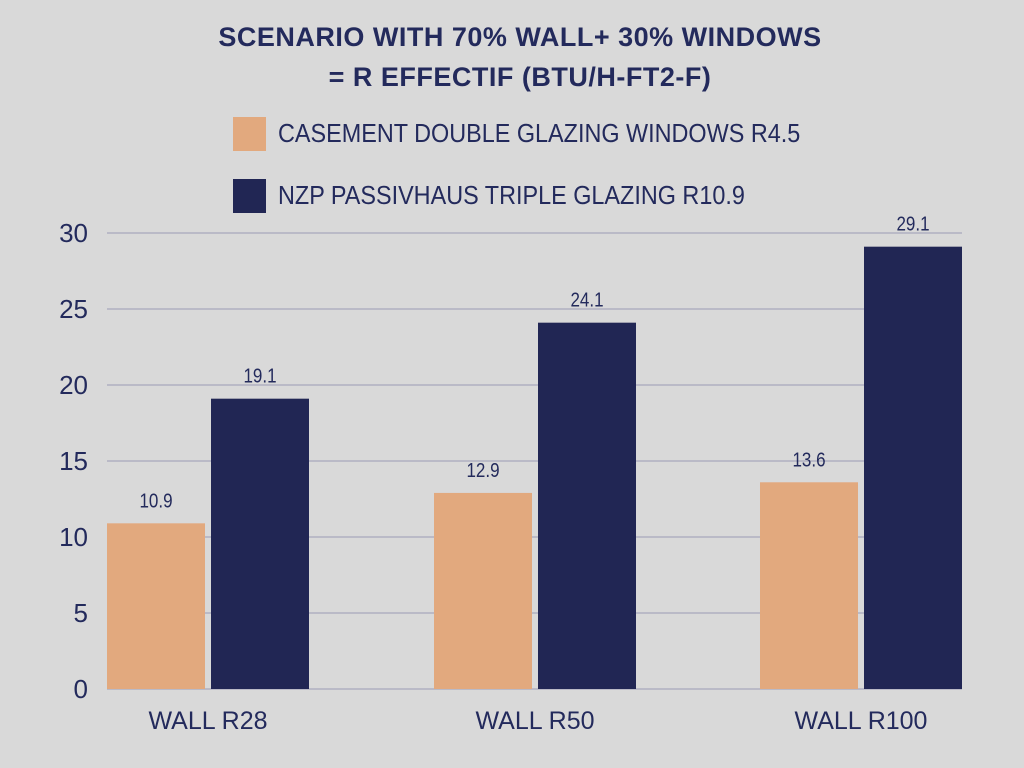  What do you see at coordinates (511, 195) in the screenshot?
I see `legend-label-passivhaus: NZP PASSIVHAUS TRIPLE GLAZING R10.9` at bounding box center [511, 195].